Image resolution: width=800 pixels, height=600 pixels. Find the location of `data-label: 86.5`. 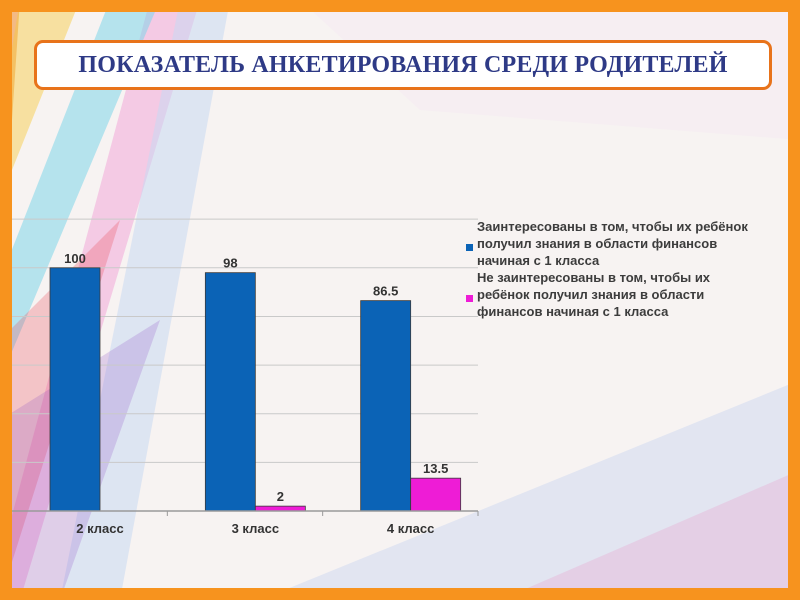

data-label: 86.5 is located at coordinates (385, 291).